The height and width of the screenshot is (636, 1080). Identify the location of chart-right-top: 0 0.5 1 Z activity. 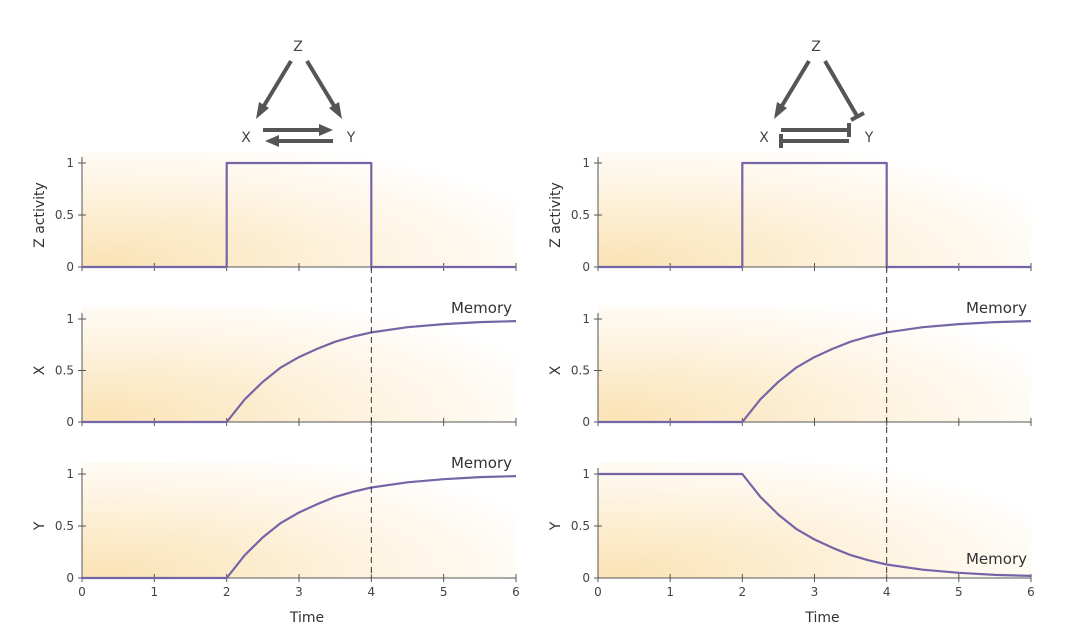
(790, 213).